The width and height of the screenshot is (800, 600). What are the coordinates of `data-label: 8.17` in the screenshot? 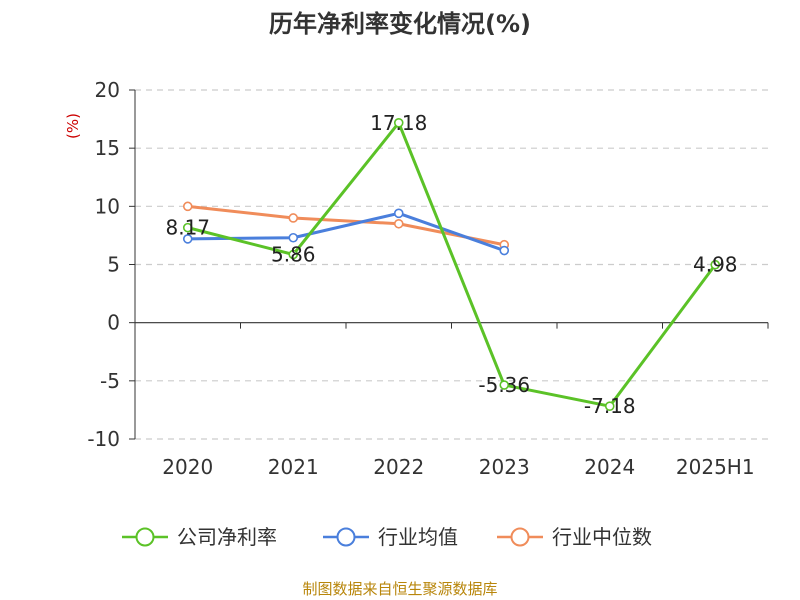 It's located at (187, 228).